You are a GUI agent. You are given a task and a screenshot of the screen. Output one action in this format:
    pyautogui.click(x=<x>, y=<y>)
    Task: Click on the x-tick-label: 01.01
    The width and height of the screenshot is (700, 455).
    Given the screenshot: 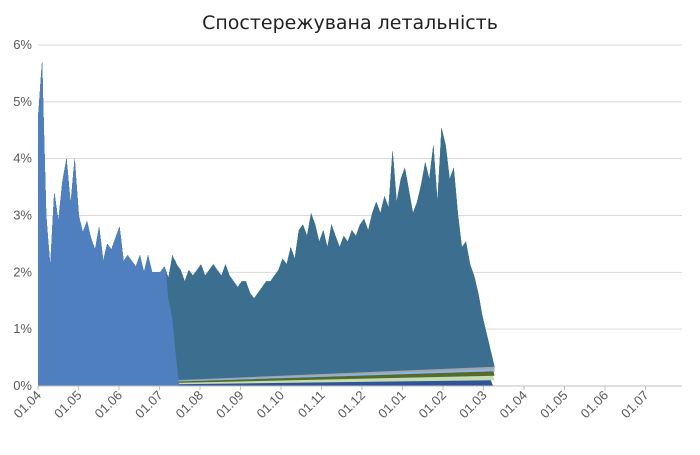 What is the action you would take?
    pyautogui.click(x=392, y=405)
    